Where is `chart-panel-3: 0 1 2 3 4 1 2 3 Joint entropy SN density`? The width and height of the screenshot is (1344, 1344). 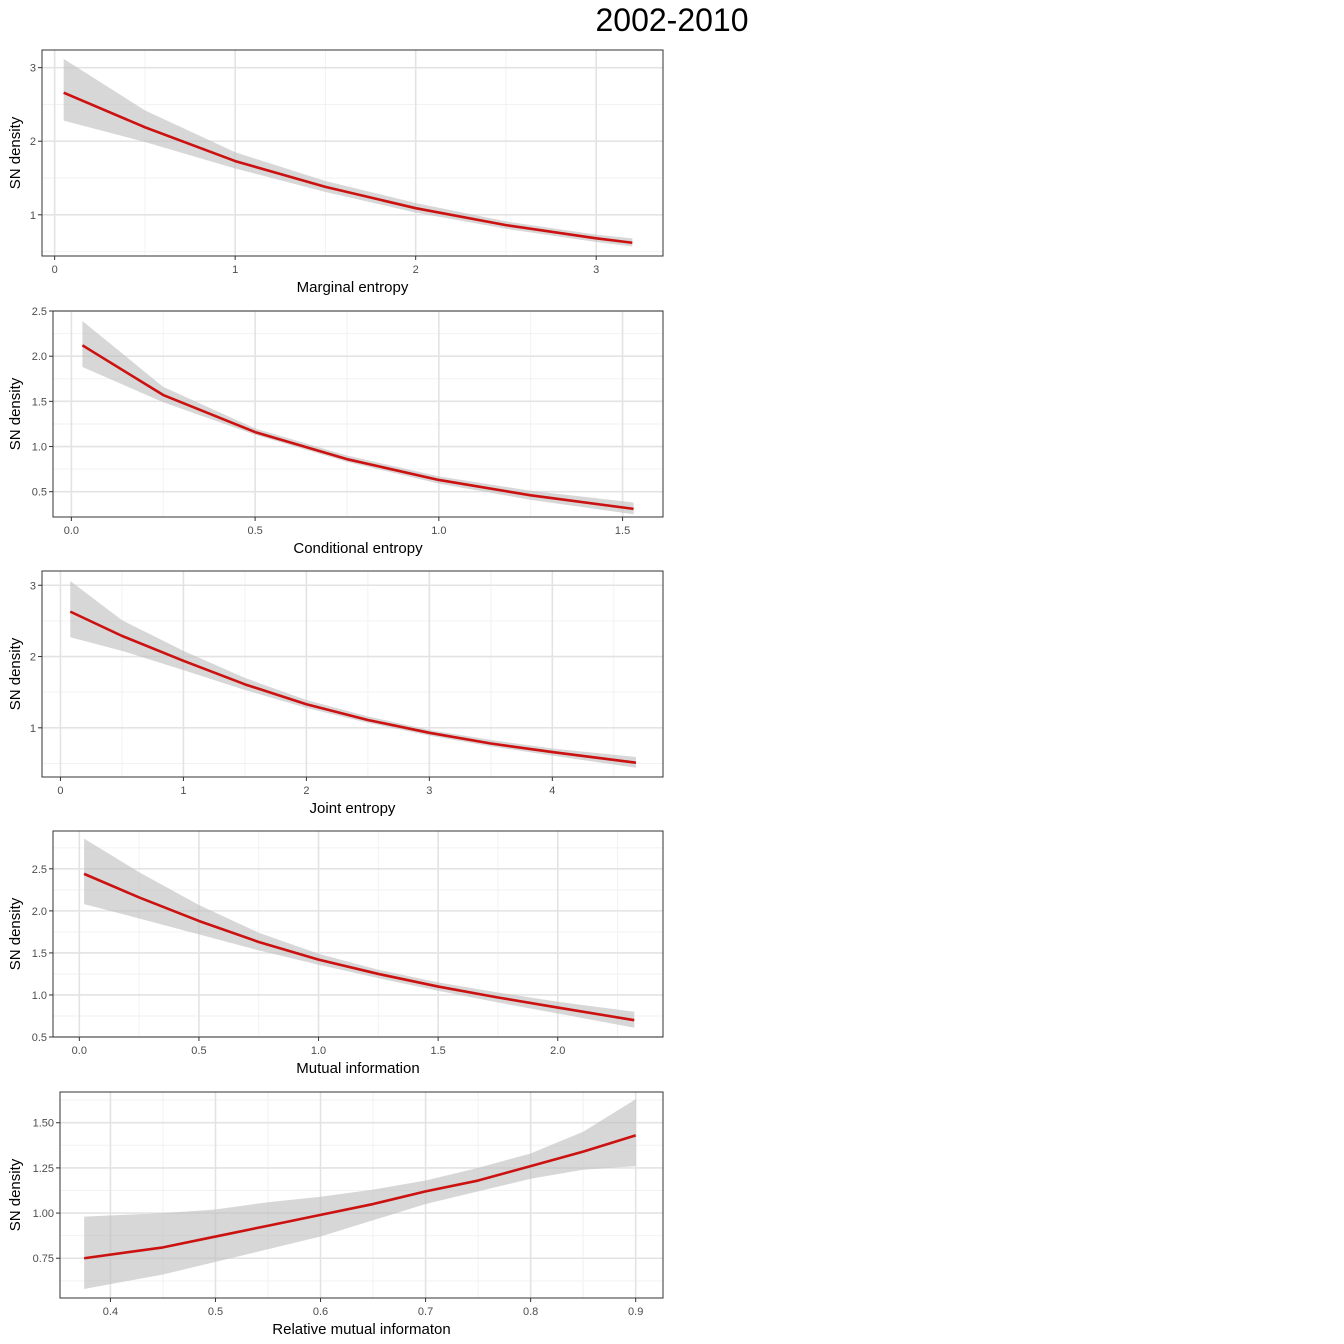
chart-panel-3: 0 1 2 3 4 1 2 3 Joint entropy SN density is located at coordinates (335, 693).